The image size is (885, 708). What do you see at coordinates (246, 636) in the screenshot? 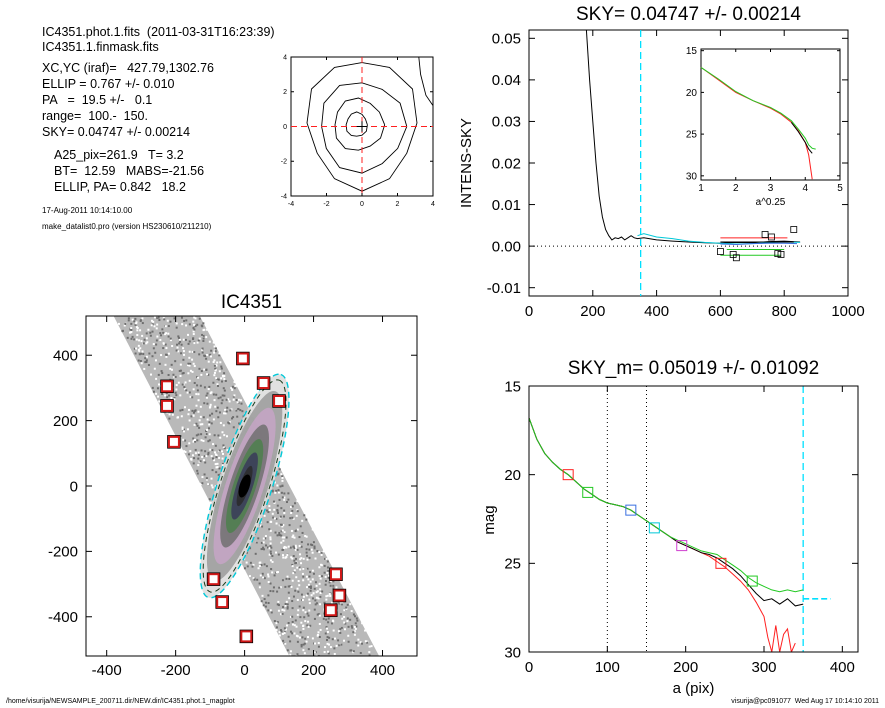
I see `mask-box-inner` at bounding box center [246, 636].